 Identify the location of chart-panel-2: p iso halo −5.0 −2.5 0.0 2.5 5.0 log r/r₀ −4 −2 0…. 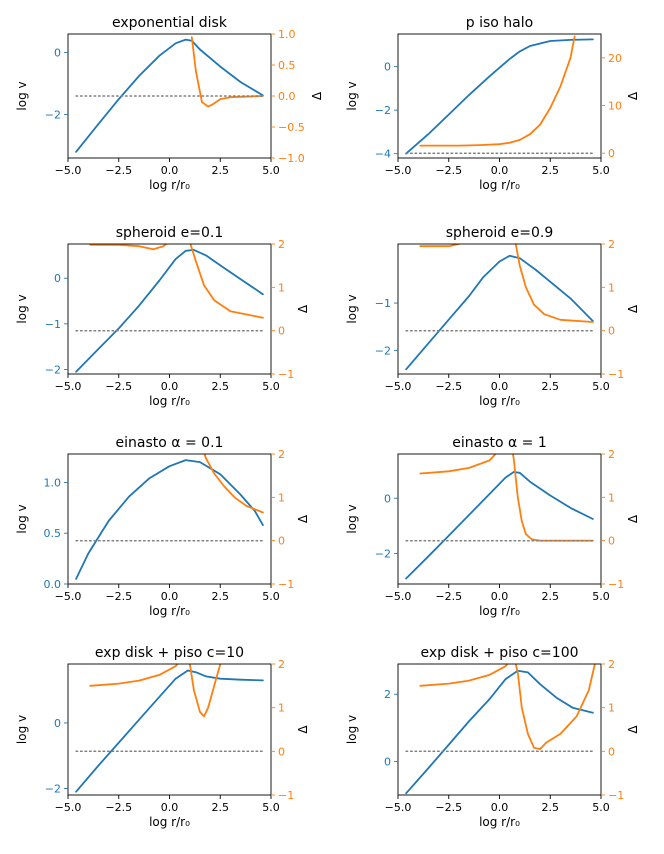
(492, 103).